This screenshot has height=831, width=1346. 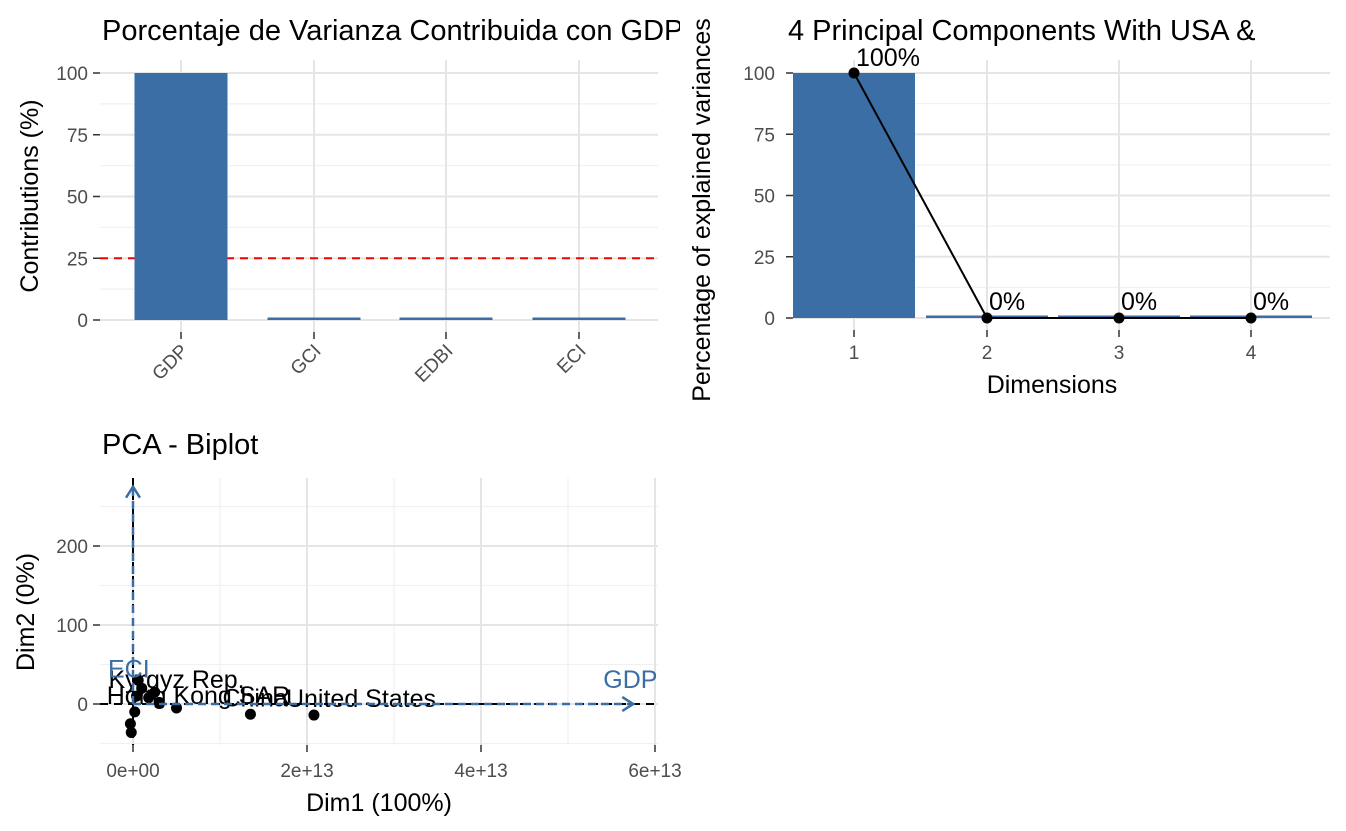 I want to click on p1-ytick-label: 0, so click(x=82, y=321).